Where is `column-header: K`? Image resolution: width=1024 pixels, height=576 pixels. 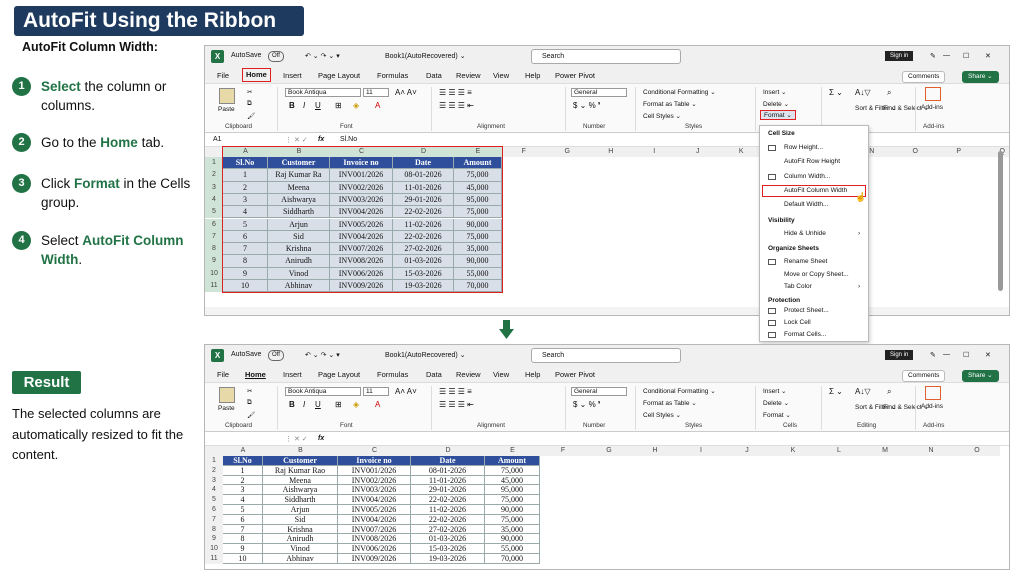
column-header: K is located at coordinates (793, 451).